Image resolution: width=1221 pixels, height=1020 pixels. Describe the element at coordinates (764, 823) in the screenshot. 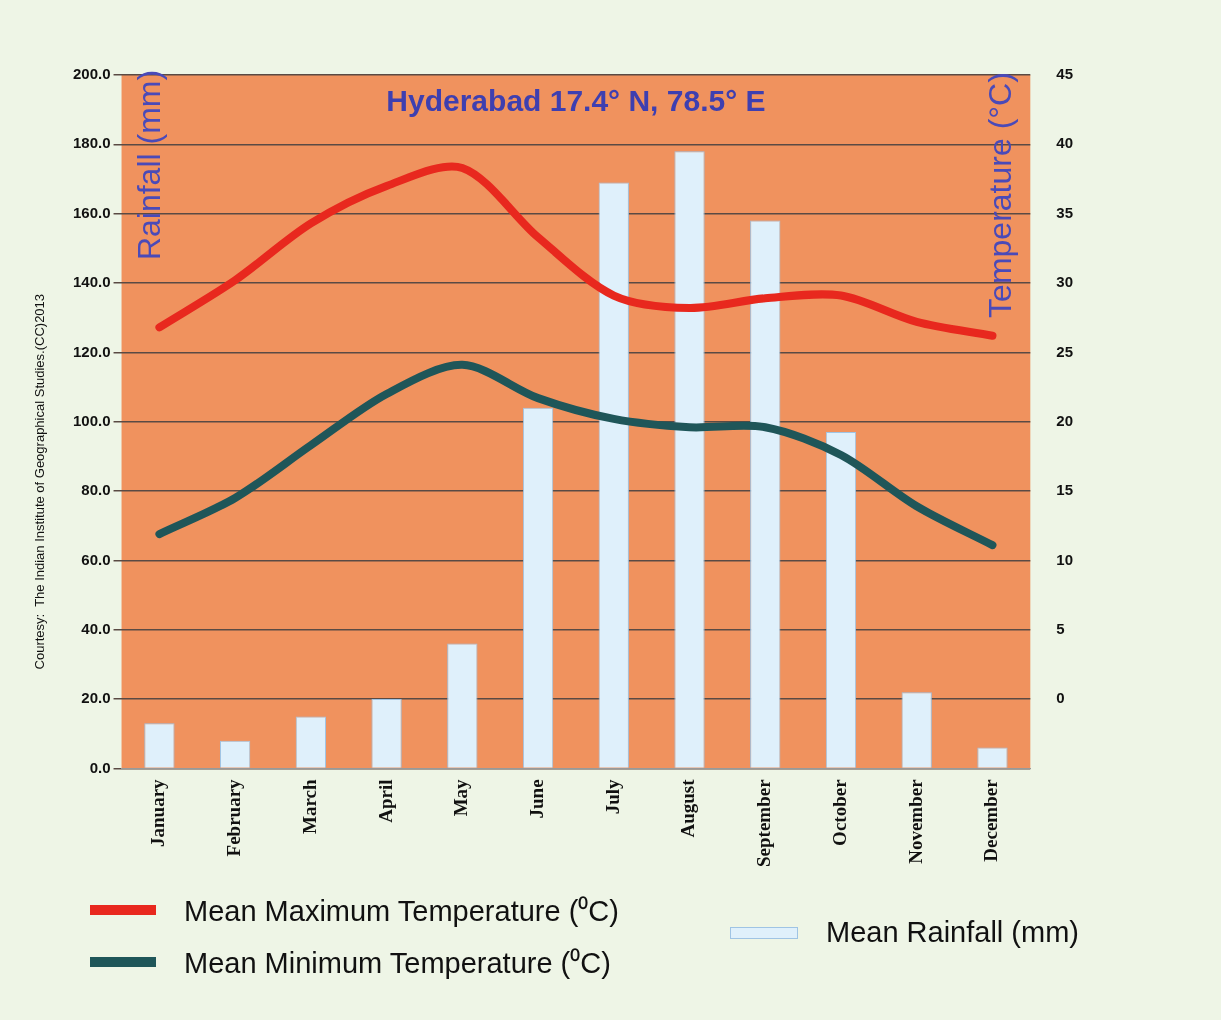

I see `x-tick-label: September` at that location.